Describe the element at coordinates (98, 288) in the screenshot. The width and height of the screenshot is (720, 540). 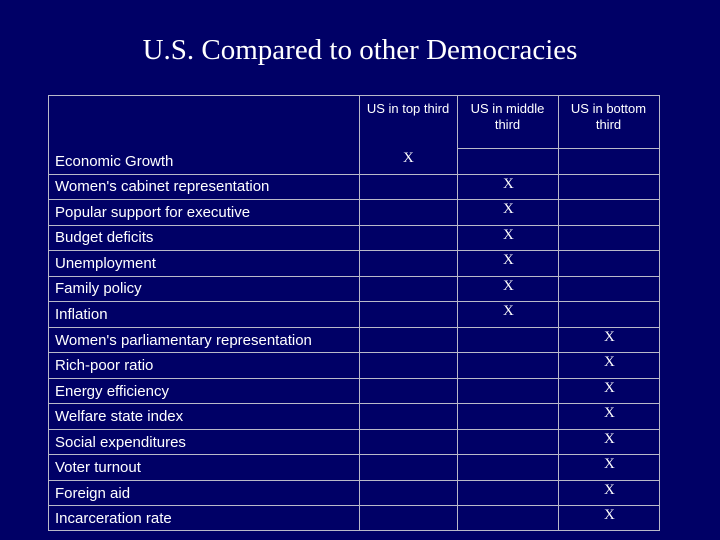
I see `row-label: Family policy` at that location.